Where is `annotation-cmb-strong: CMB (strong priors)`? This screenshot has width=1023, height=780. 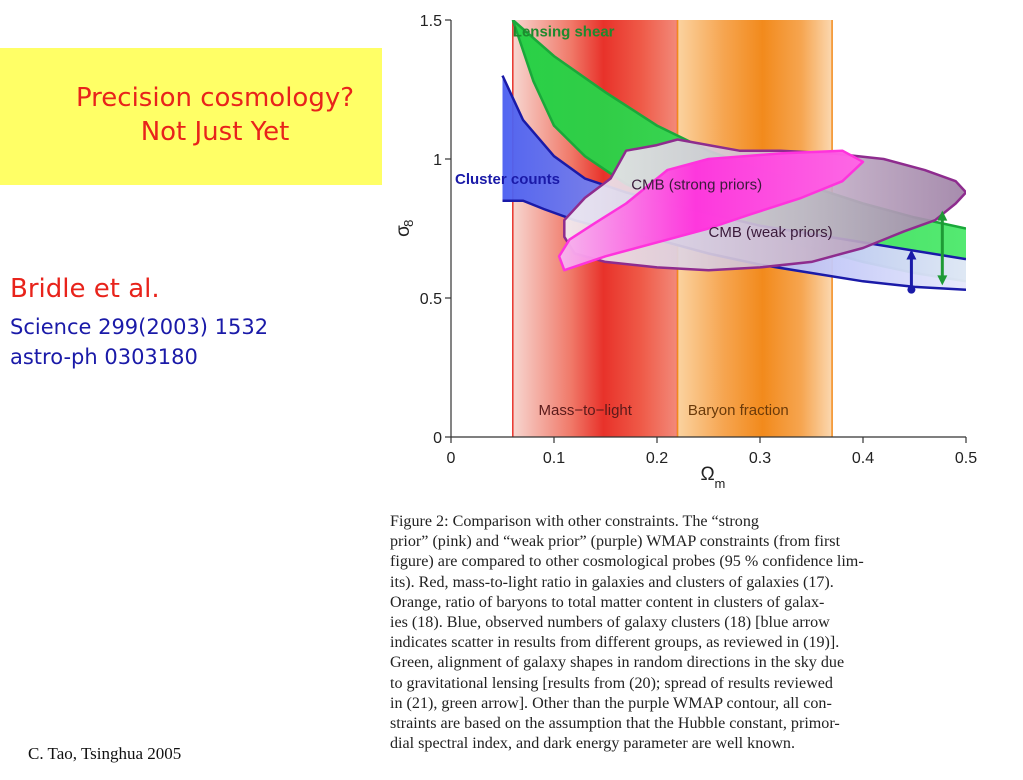
annotation-cmb-strong: CMB (strong priors) is located at coordinates (696, 185).